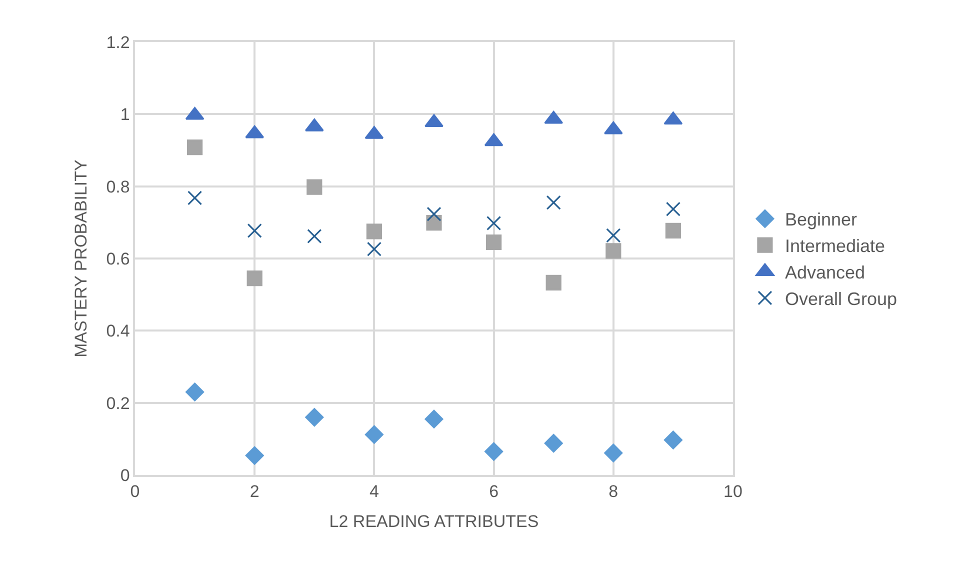  Describe the element at coordinates (613, 492) in the screenshot. I see `x-tick-label: 8` at that location.